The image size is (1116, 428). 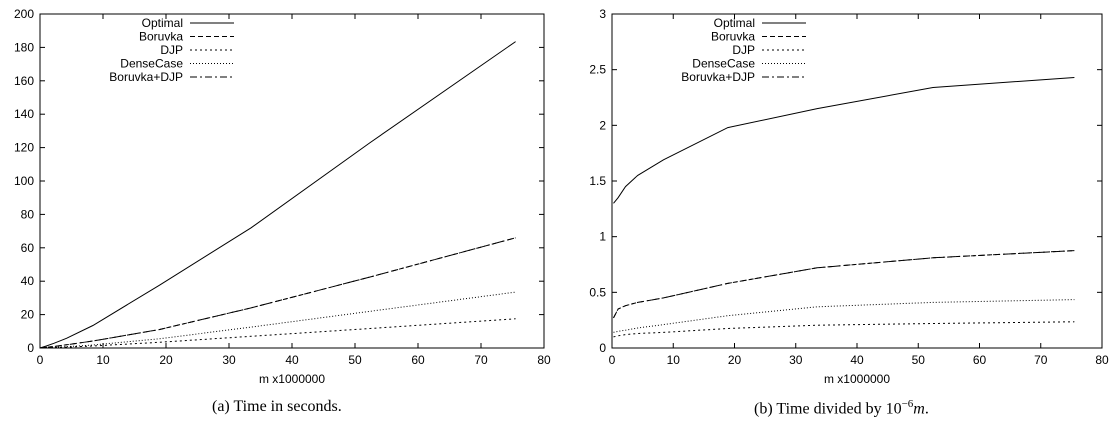 What do you see at coordinates (602, 14) in the screenshot?
I see `y-tick-label: 3` at bounding box center [602, 14].